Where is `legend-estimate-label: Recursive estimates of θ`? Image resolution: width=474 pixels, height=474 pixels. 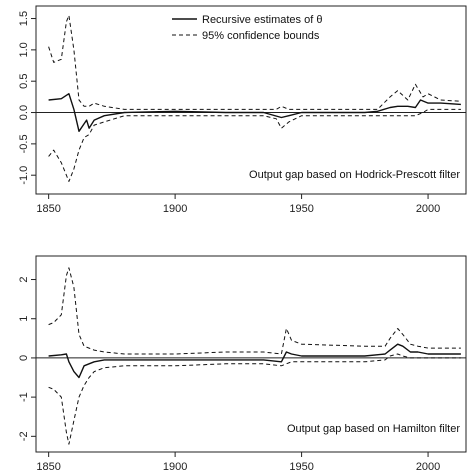
legend-estimate-label: Recursive estimates of θ is located at coordinates (262, 20).